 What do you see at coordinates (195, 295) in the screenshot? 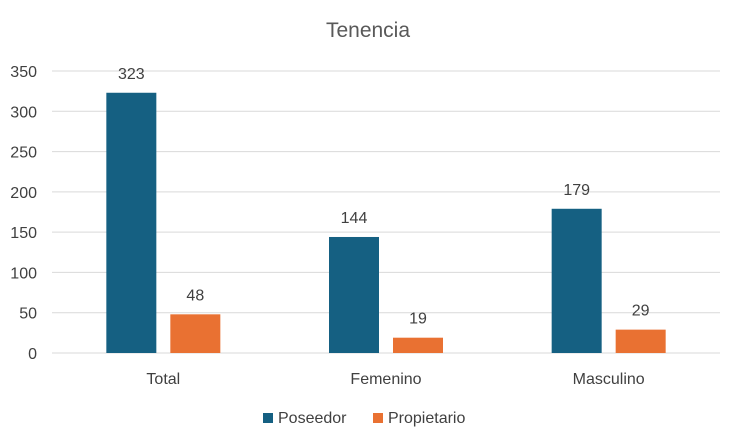
I see `data-label: 48` at bounding box center [195, 295].